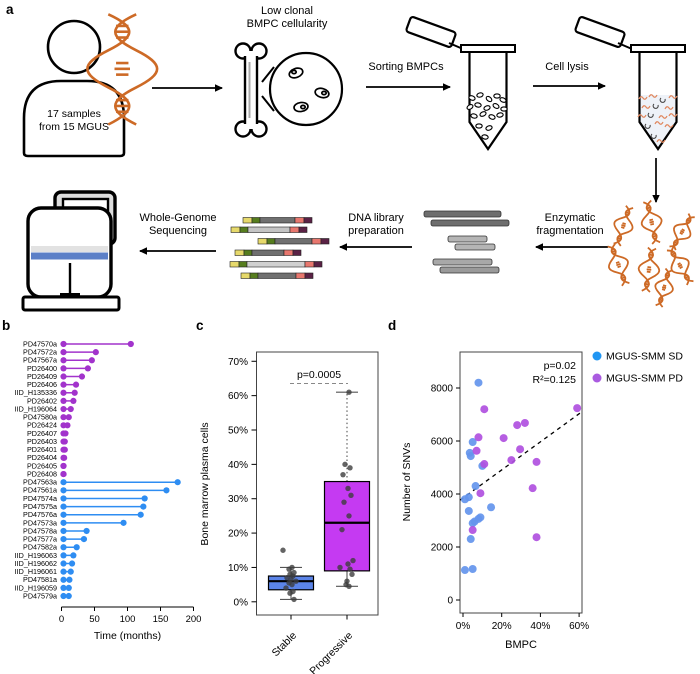 The width and height of the screenshot is (700, 674). I want to click on sample-label: PD26407, so click(42, 433).